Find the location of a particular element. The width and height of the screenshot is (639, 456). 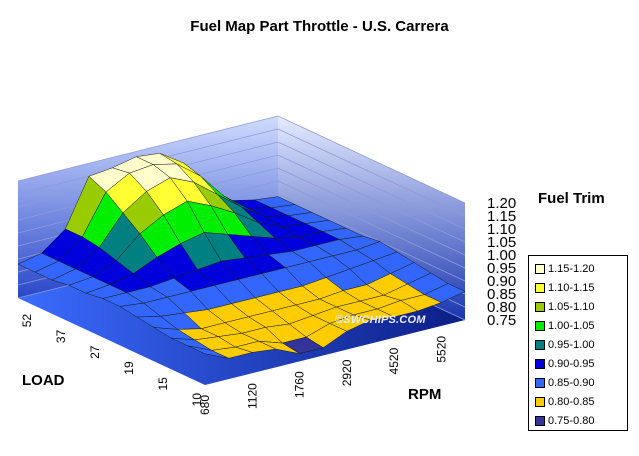

legend-item: 1.10-1.15 is located at coordinates (581, 287).